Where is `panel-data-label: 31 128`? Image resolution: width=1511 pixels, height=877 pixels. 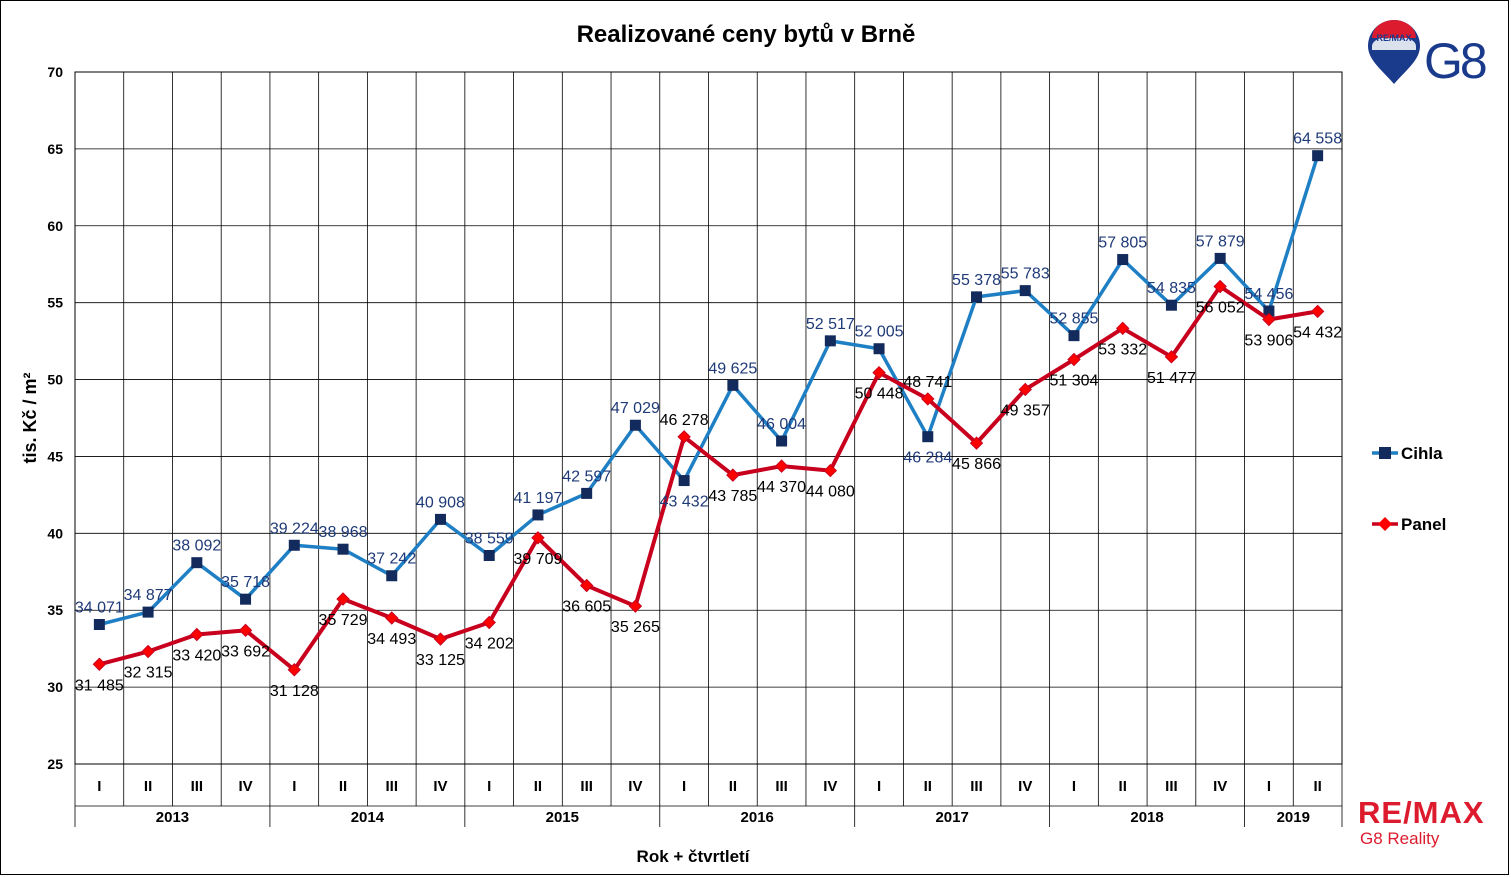 panel-data-label: 31 128 is located at coordinates (294, 691).